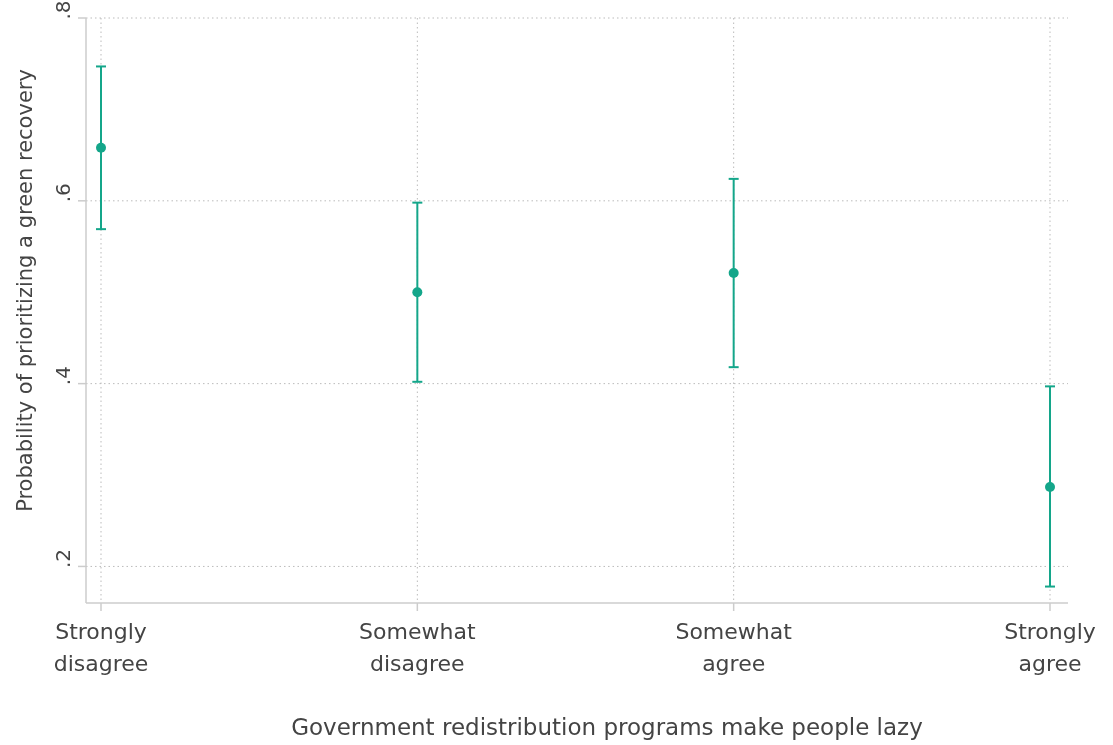 The width and height of the screenshot is (1113, 745). Describe the element at coordinates (25, 290) in the screenshot. I see `y-axis-title: Probability of prioritizing a green recovery` at that location.